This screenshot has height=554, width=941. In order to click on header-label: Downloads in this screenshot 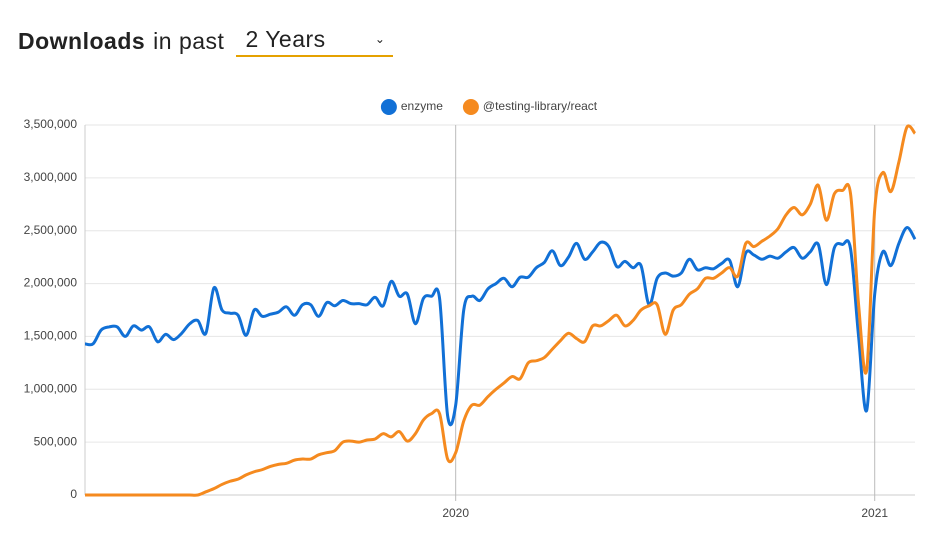, I will do `click(82, 40)`.